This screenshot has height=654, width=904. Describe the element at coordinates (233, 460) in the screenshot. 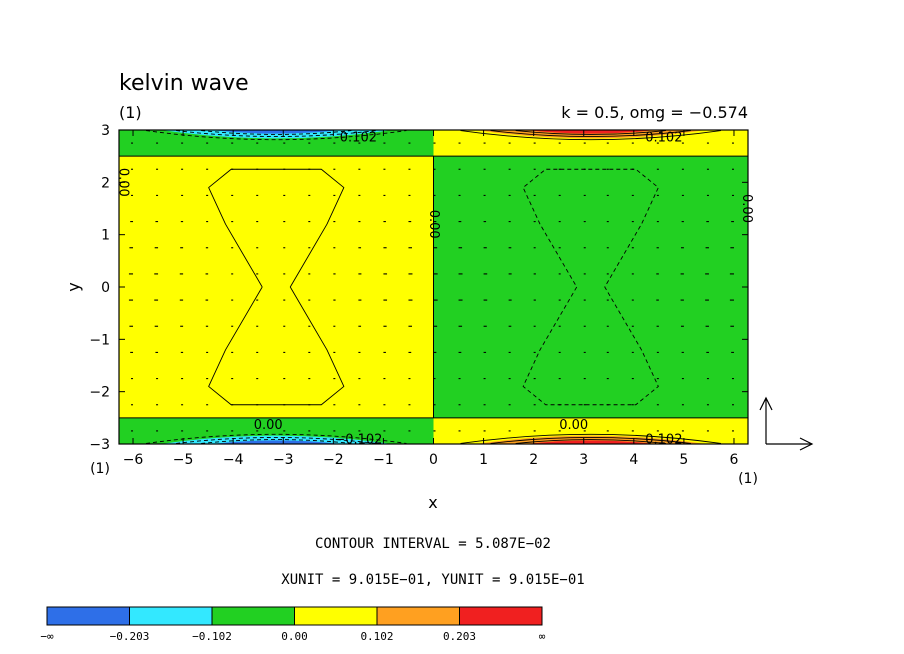

I see `x-tick-label: −4` at that location.